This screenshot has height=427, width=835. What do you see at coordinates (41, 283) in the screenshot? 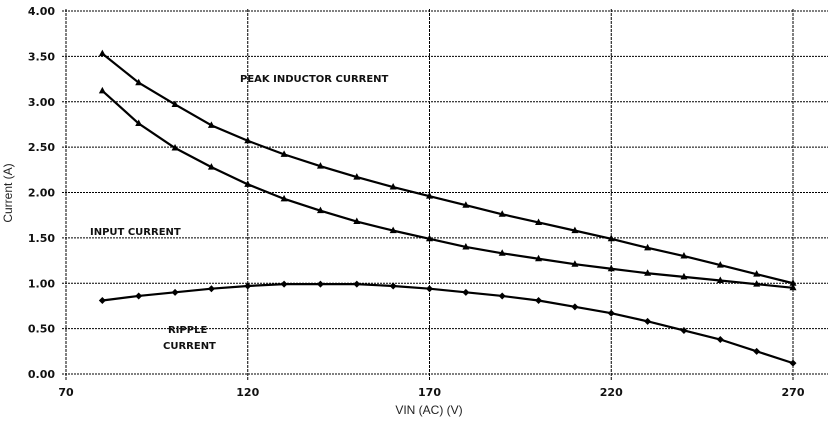
I see `y-tick-label: 1.00` at bounding box center [41, 283].